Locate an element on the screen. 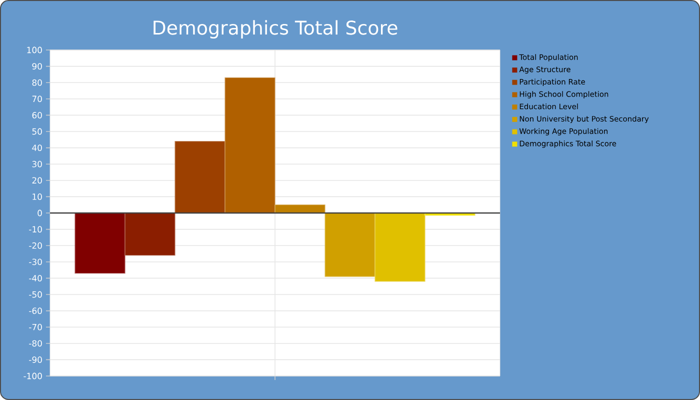 The width and height of the screenshot is (700, 400). y-tick-label: -60 is located at coordinates (35, 311).